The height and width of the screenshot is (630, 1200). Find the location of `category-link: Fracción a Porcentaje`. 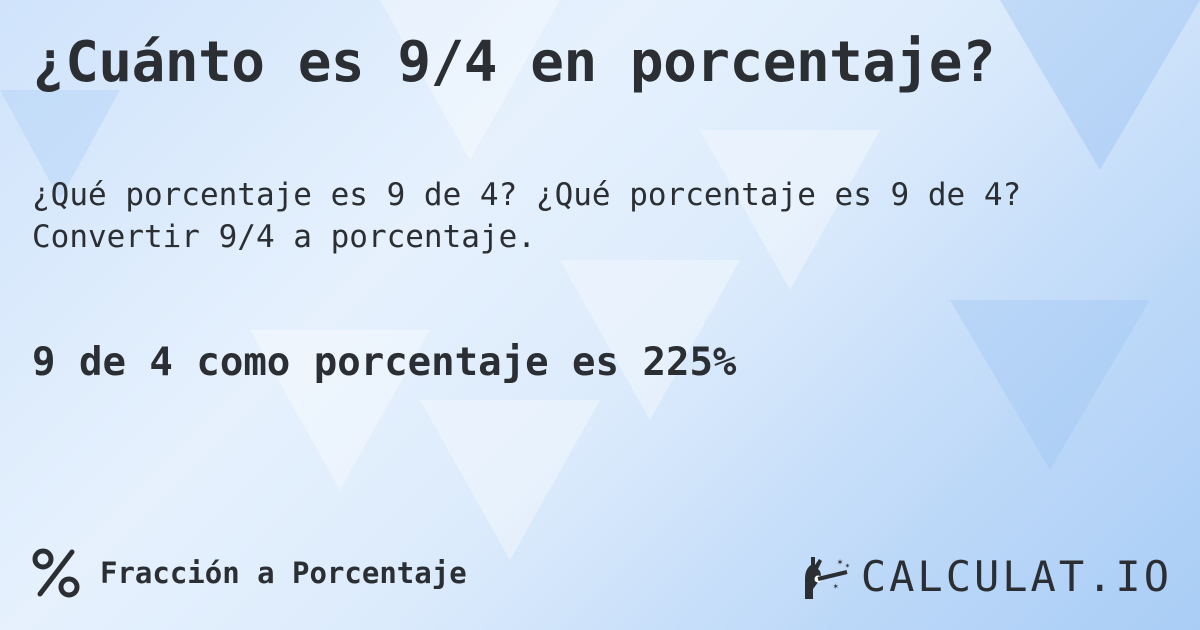

category-link: Fracción a Porcentaje is located at coordinates (249, 573).